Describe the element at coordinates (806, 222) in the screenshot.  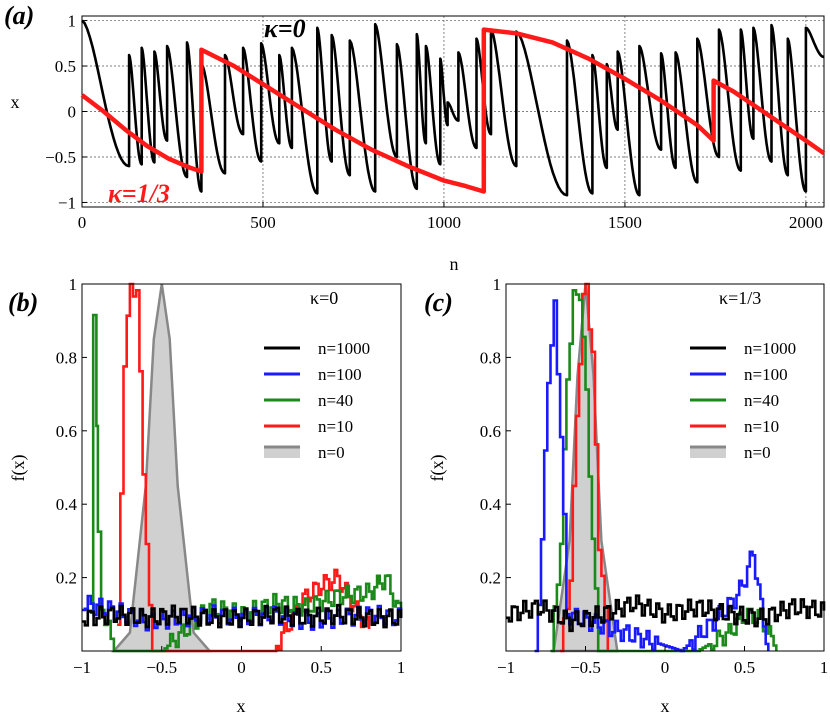
I see `panel-a-xtick-label: 2000` at that location.